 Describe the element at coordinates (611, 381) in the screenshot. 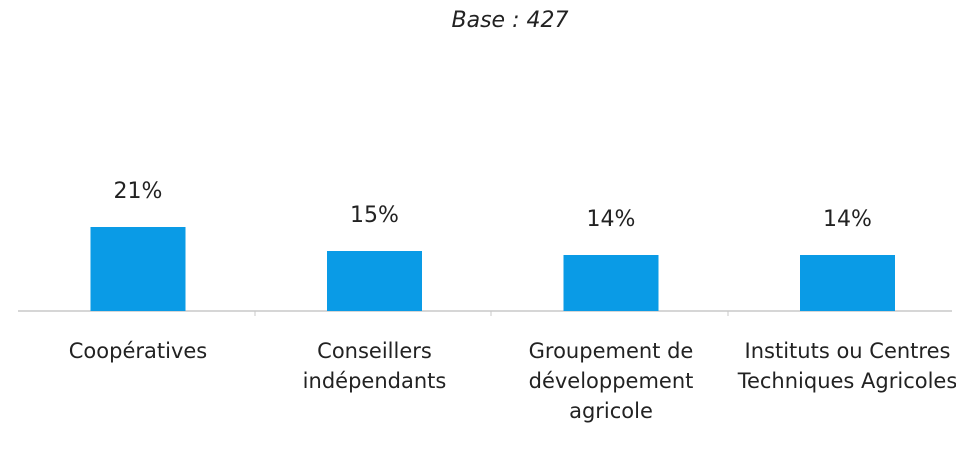

I see `category-label: Groupement de développement agricole` at that location.